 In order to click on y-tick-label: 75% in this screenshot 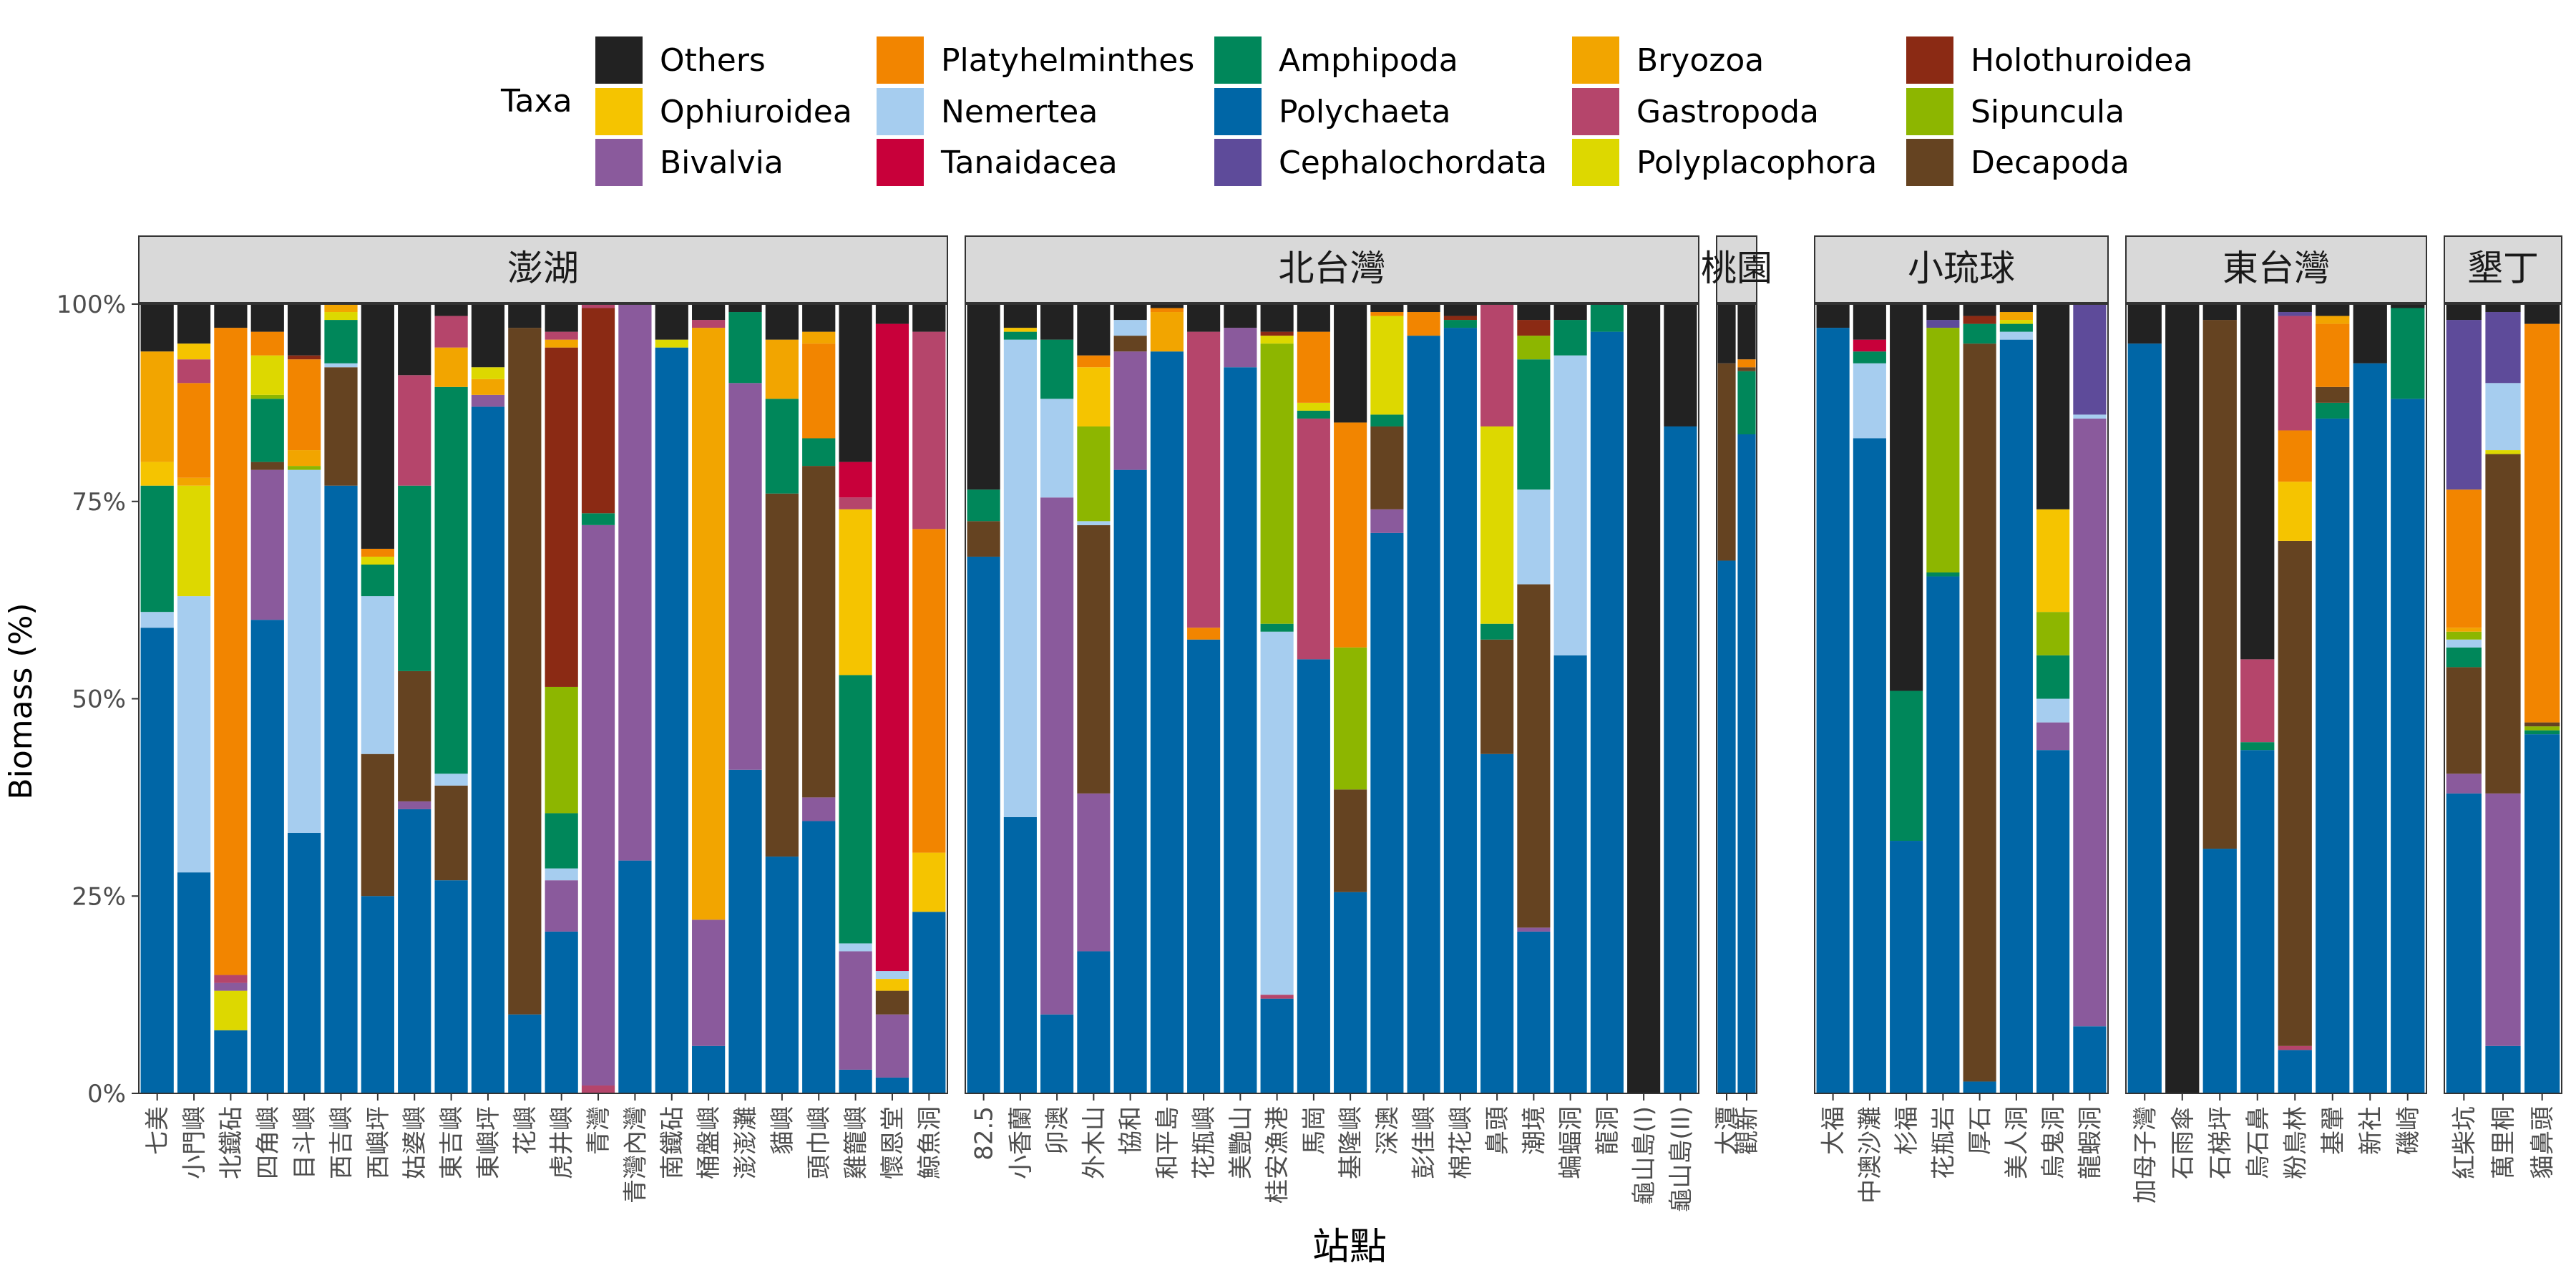, I will do `click(99, 502)`.